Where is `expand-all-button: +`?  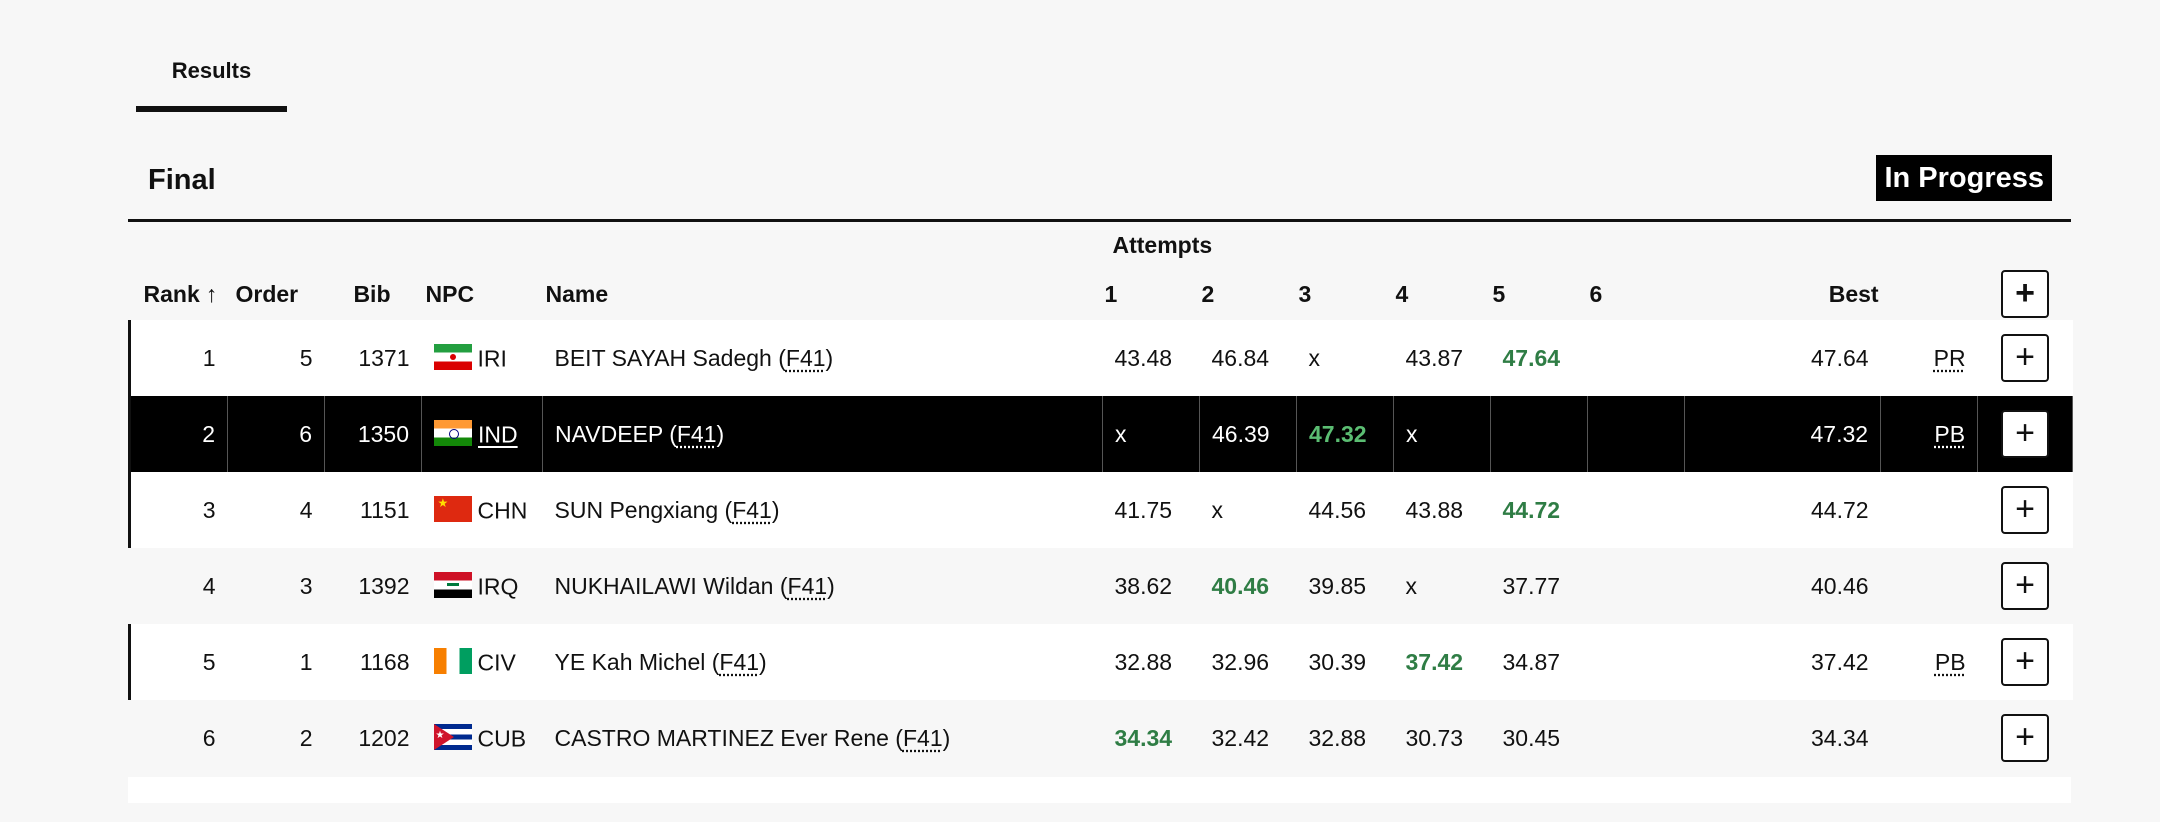 expand-all-button: + is located at coordinates (2025, 294).